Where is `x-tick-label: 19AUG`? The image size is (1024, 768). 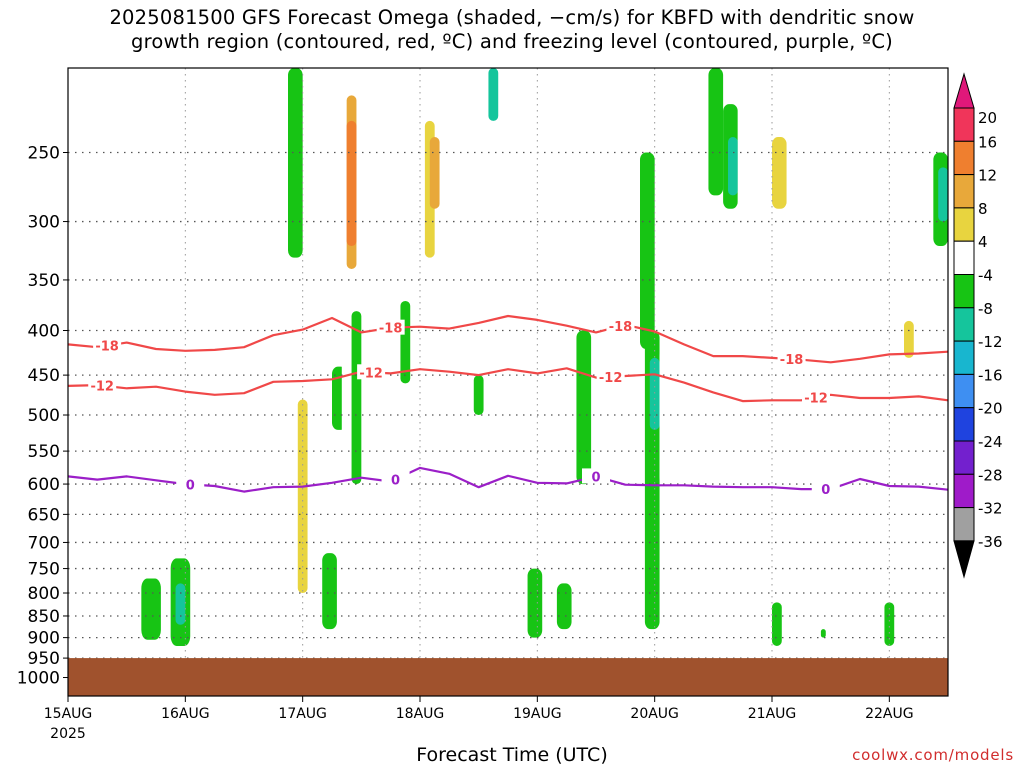
x-tick-label: 19AUG is located at coordinates (537, 714).